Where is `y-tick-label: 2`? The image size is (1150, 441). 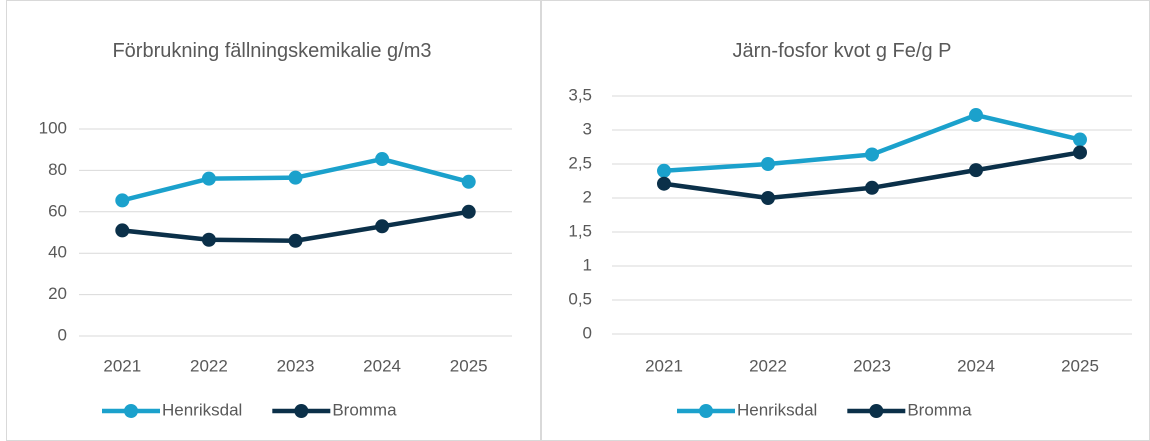 y-tick-label: 2 is located at coordinates (587, 196).